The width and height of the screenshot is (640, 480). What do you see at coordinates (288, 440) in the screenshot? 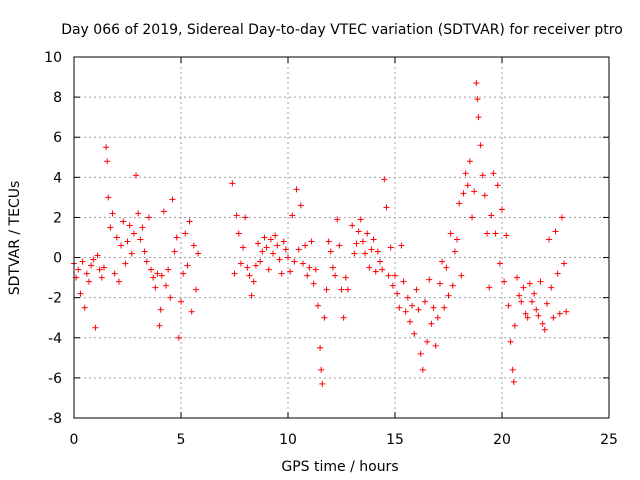
I see `x-tick-label: 10` at bounding box center [288, 440].